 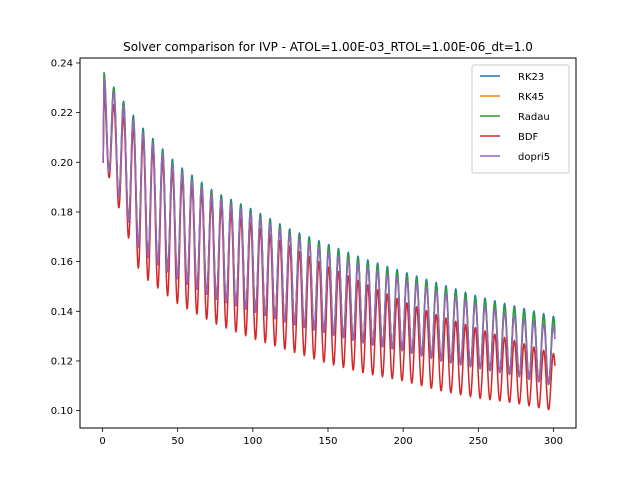 What do you see at coordinates (553, 441) in the screenshot?
I see `x-tick-label: 300` at bounding box center [553, 441].